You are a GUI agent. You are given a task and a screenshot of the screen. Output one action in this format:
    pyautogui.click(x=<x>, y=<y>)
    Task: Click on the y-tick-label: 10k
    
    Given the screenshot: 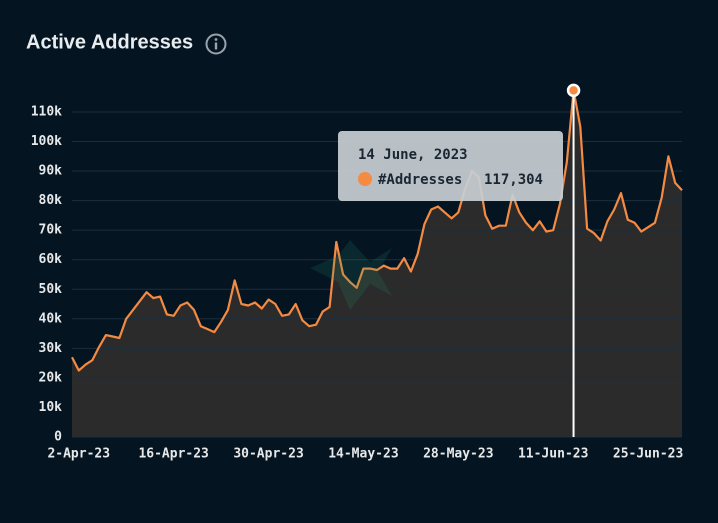 What is the action you would take?
    pyautogui.click(x=51, y=407)
    